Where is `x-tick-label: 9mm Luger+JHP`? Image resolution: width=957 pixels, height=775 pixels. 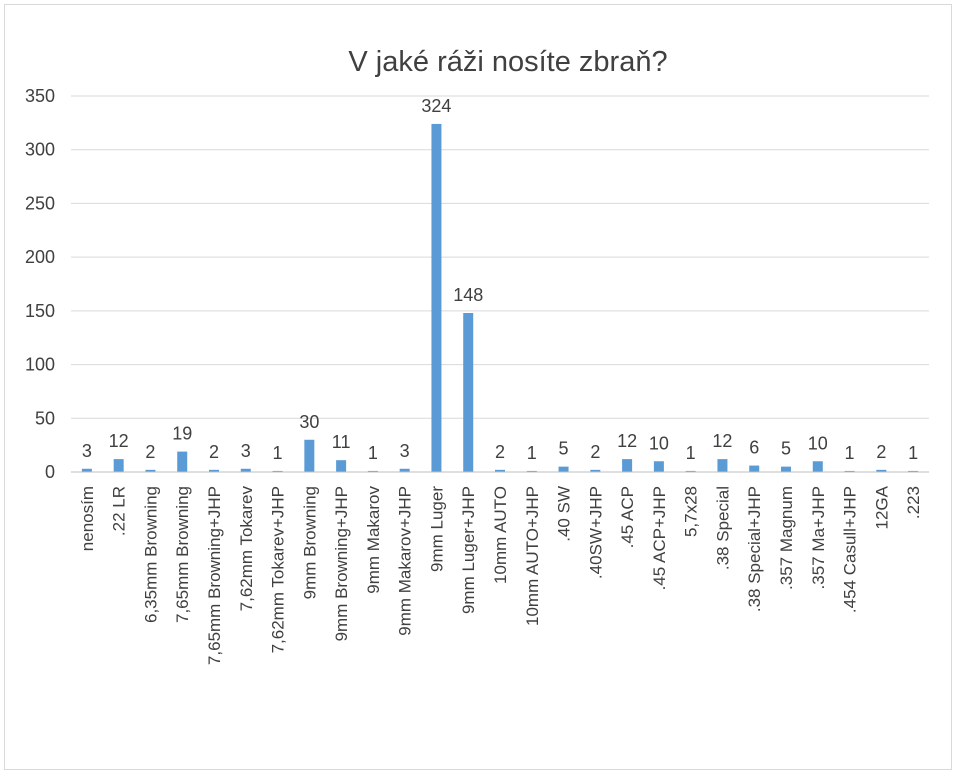
x-tick-label: 9mm Luger+JHP is located at coordinates (468, 550).